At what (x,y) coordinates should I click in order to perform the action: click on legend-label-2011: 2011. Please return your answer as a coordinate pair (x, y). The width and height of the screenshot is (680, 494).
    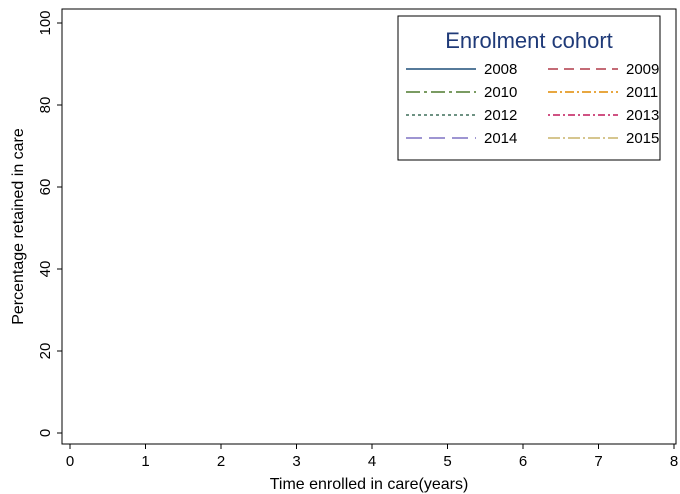
    Looking at the image, I should click on (642, 92).